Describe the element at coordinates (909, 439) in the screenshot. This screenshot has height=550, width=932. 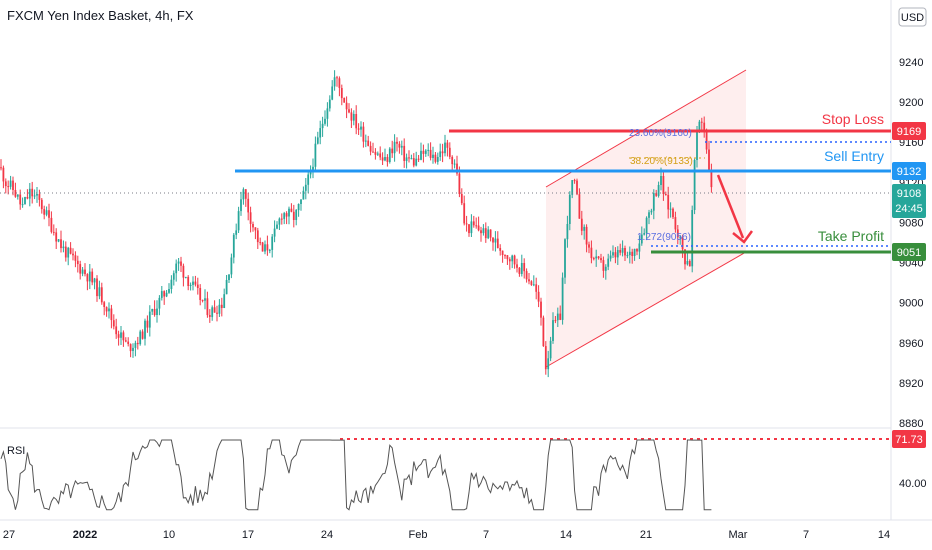
I see `rsi-value-tag: 71.73` at that location.